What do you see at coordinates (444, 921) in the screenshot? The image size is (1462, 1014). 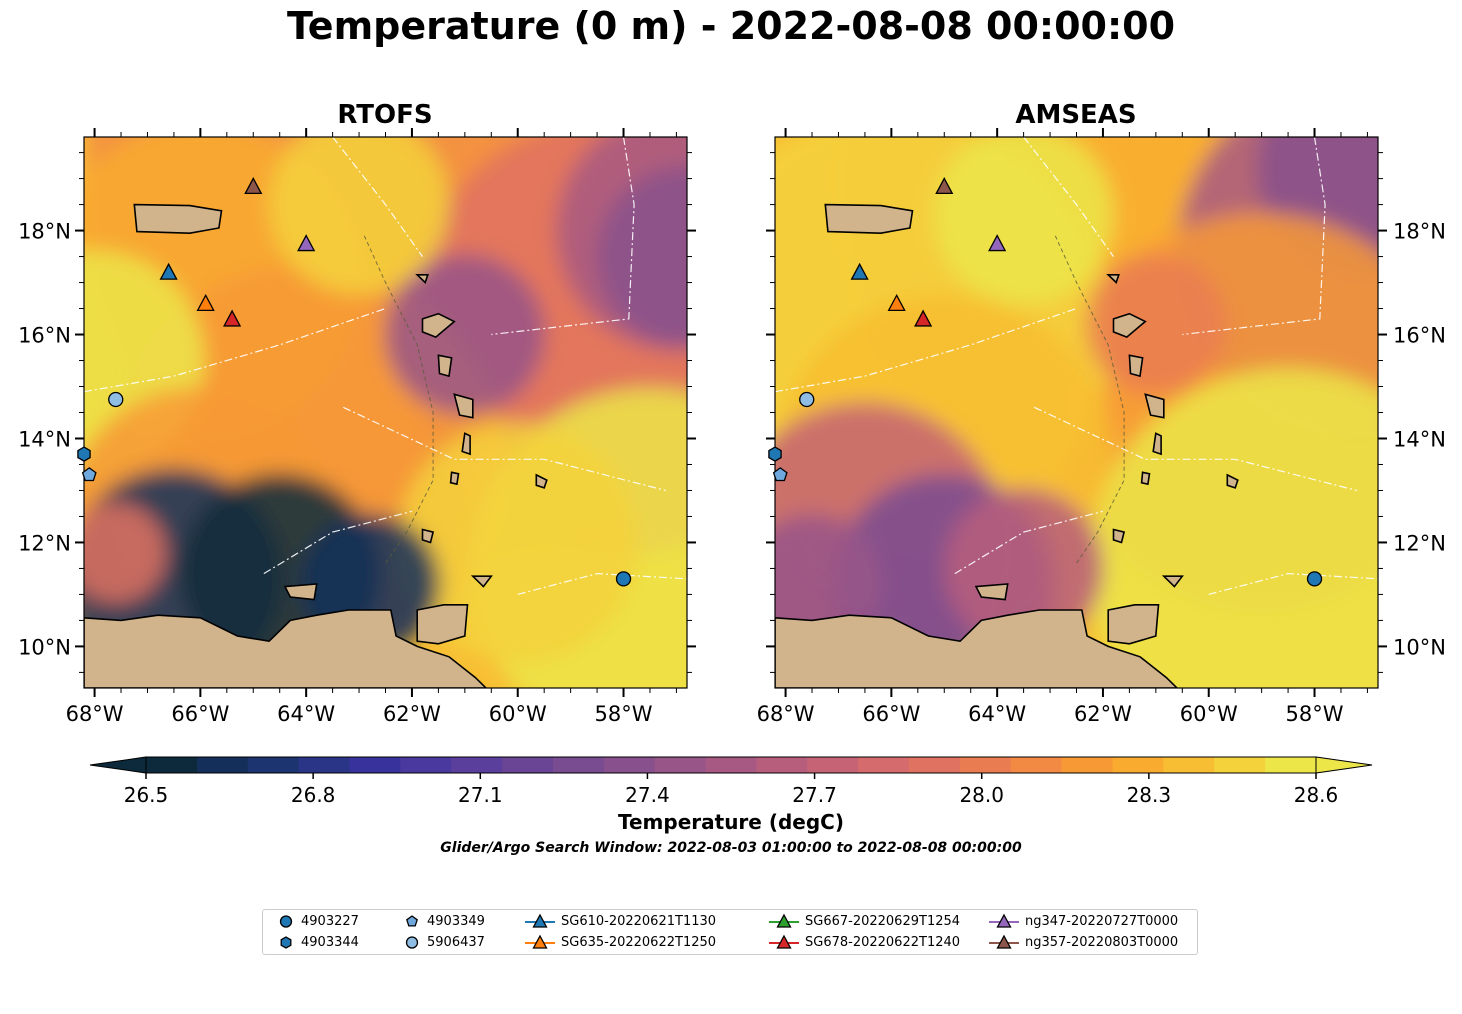 I see `legend-item: 4903349` at bounding box center [444, 921].